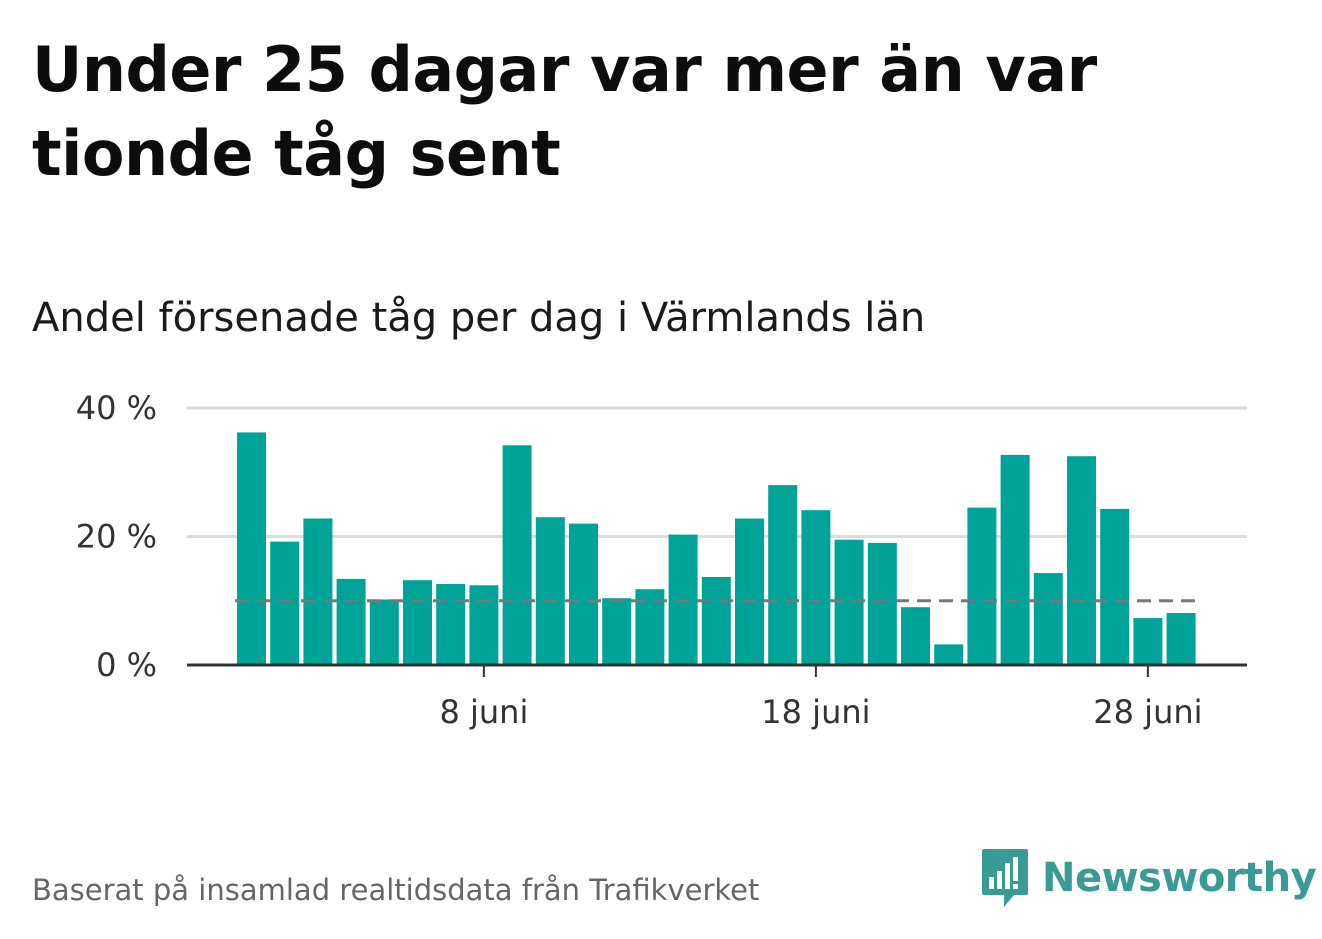 The image size is (1322, 939). What do you see at coordinates (116, 408) in the screenshot?
I see `y-tick-label: 40 %` at bounding box center [116, 408].